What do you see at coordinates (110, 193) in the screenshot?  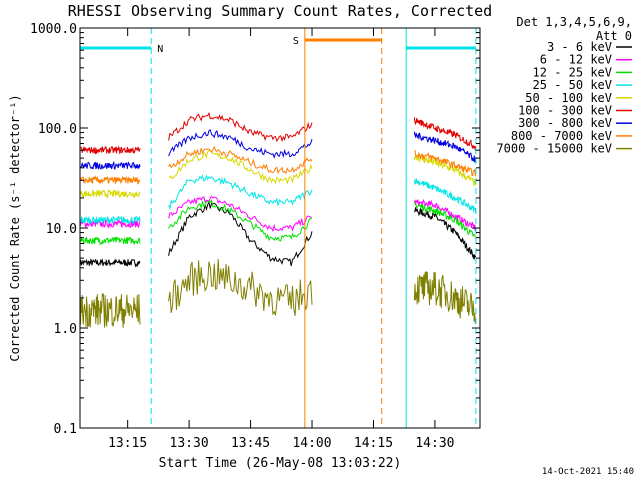 I see `series-line-50-100-kev-seg0` at bounding box center [110, 193].